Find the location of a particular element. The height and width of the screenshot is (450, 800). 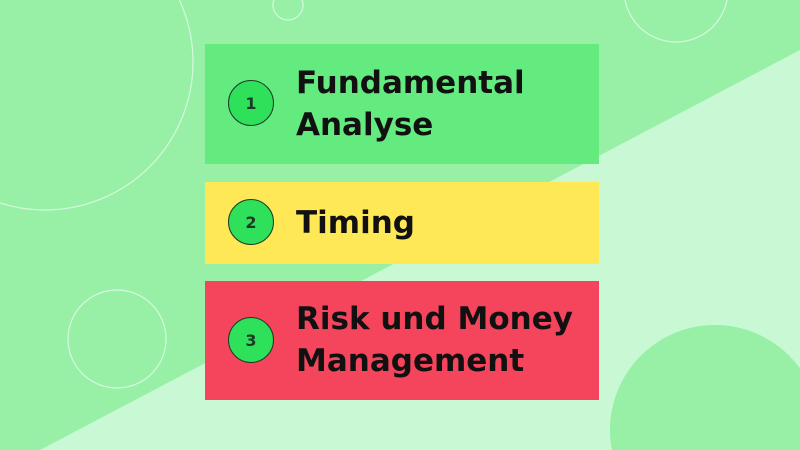

step-card-risk-money-management: 3 Risk und Money Management is located at coordinates (402, 340).